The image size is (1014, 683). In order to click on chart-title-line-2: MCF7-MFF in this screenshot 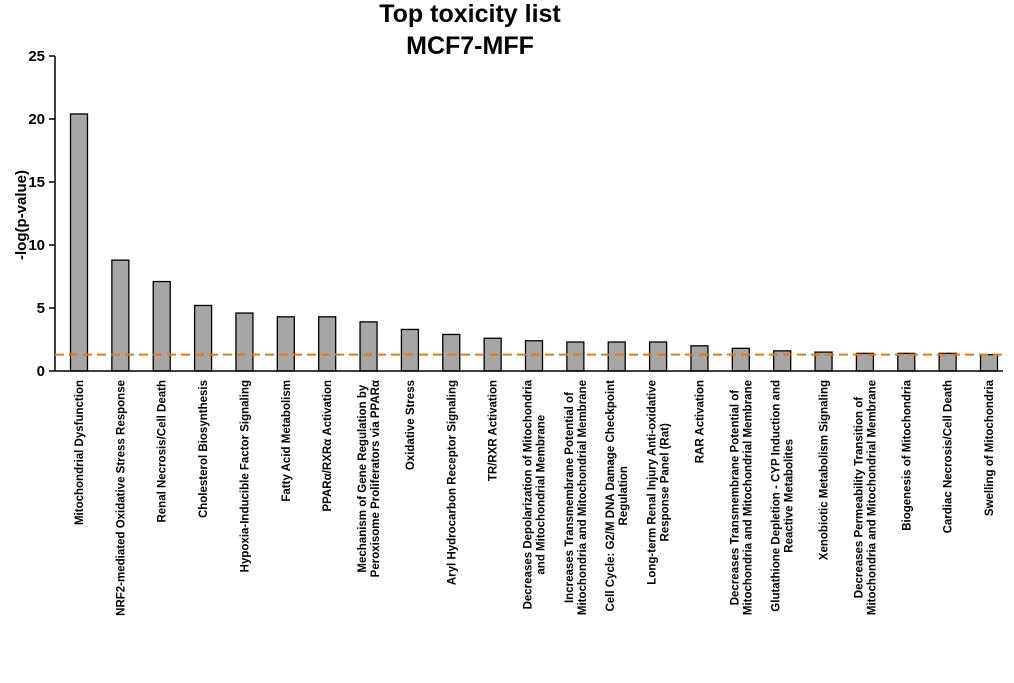, I will do `click(470, 46)`.